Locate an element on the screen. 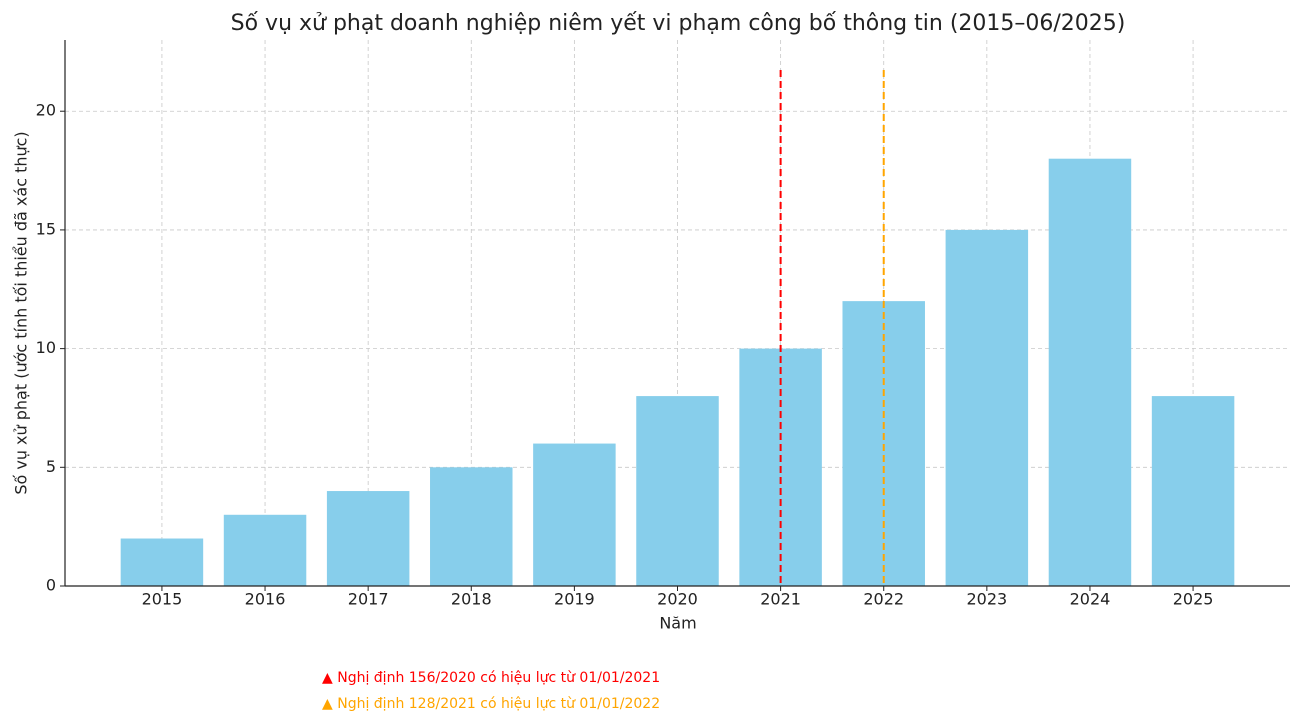 The image size is (1305, 725). y-tick-label: 5 is located at coordinates (51, 466).